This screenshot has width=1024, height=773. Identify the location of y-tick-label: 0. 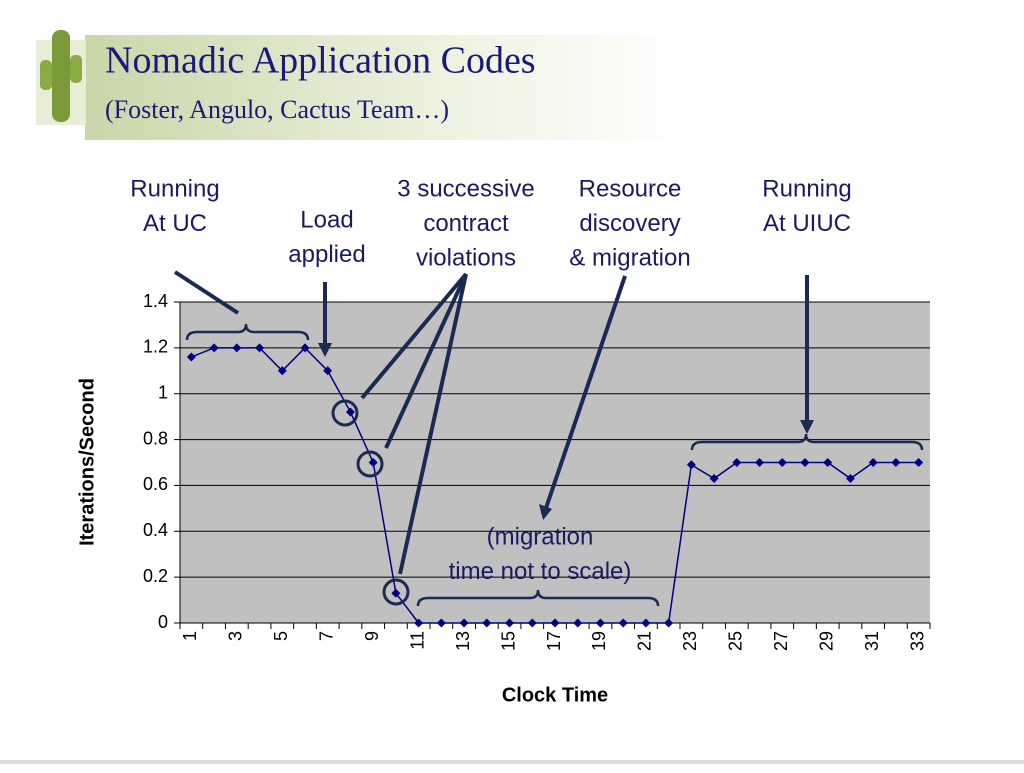
(163, 622).